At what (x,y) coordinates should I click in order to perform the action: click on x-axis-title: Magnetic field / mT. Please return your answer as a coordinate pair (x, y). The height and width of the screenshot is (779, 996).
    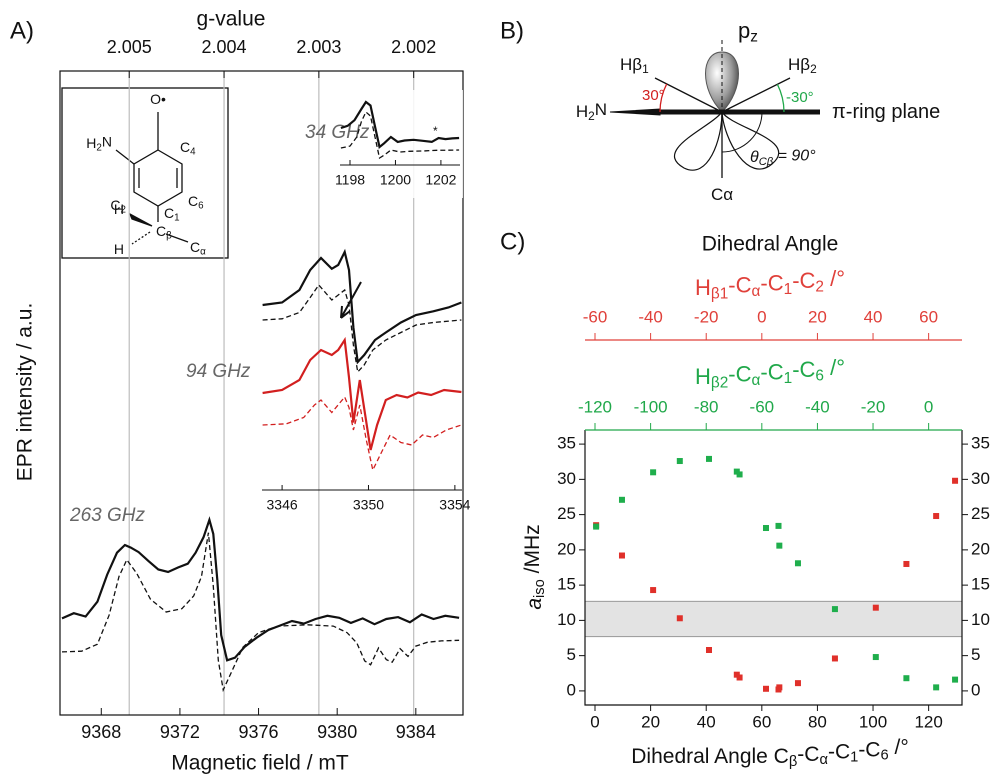
    Looking at the image, I should click on (260, 763).